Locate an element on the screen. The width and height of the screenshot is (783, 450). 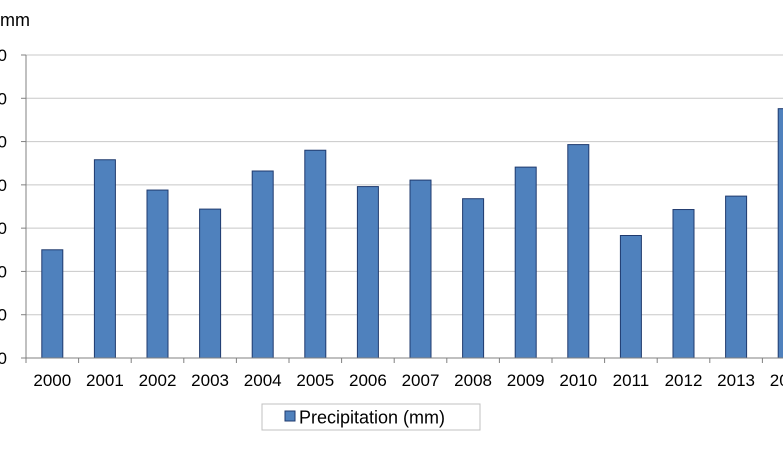
x-tick-label: 2007 is located at coordinates (421, 380).